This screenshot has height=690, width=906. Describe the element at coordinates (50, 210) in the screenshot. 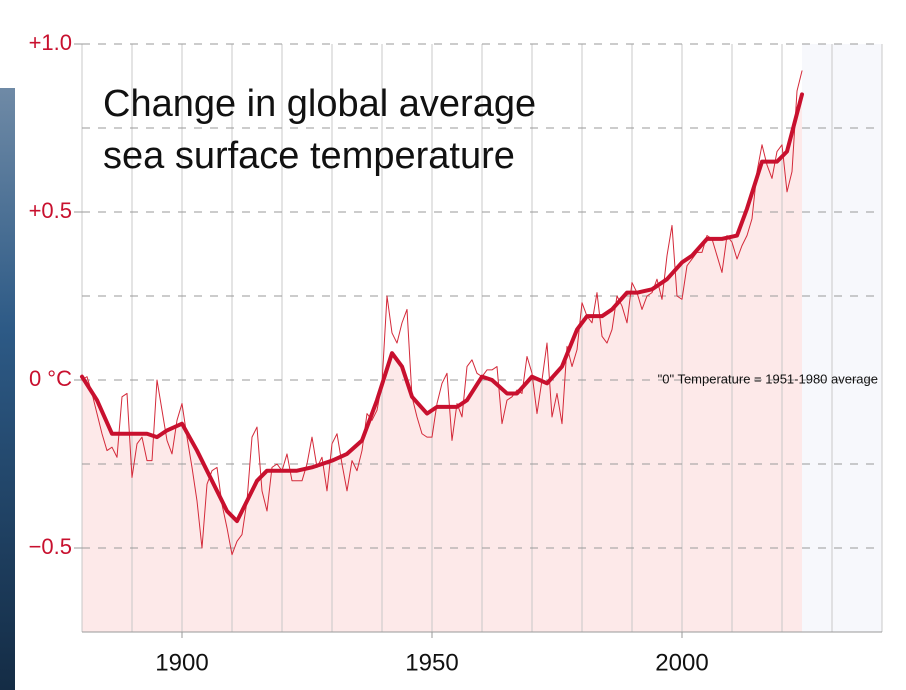

I see `y-tick-label: +0.5` at that location.